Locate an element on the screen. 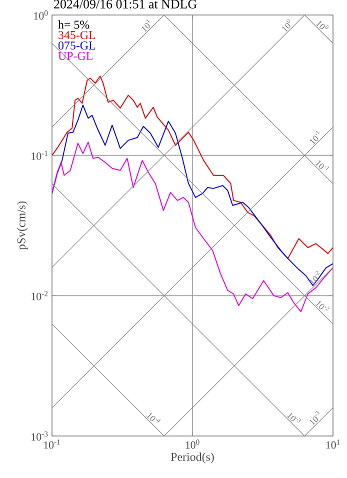 This screenshot has height=478, width=347. text: UP-GL is located at coordinates (75, 56).